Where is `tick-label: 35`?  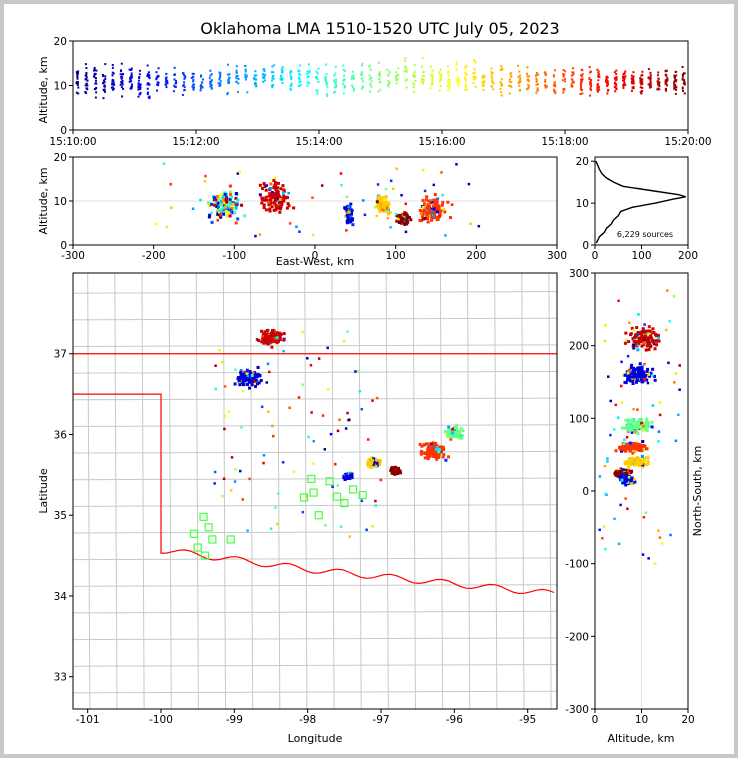 tick-label: 35 is located at coordinates (60, 516).